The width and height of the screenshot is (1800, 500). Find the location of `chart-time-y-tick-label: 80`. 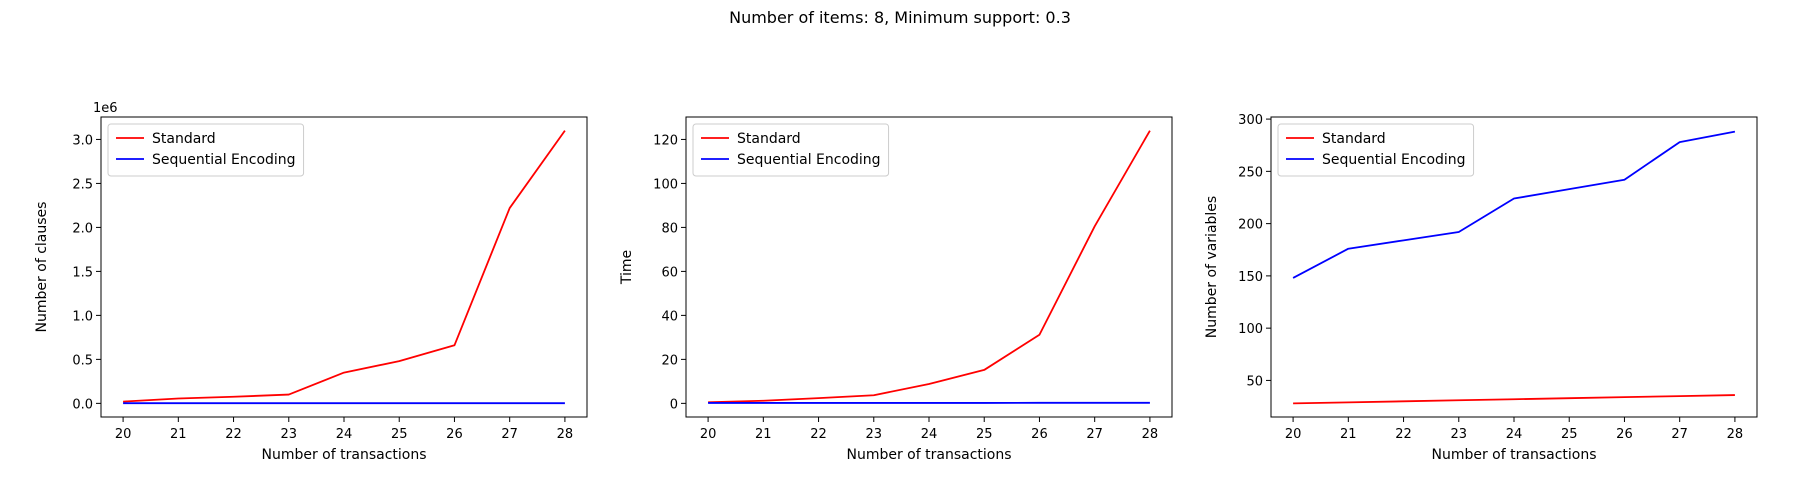

chart-time-y-tick-label: 80 is located at coordinates (669, 228).